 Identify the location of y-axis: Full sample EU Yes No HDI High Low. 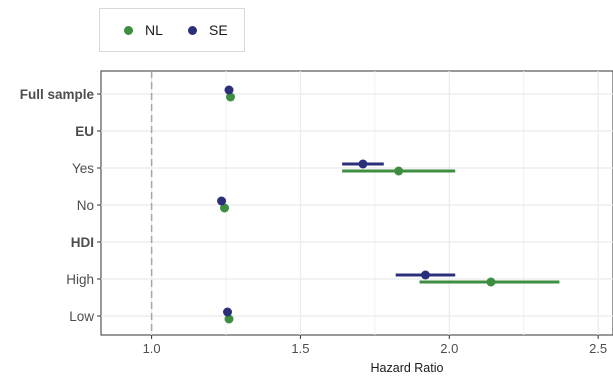
(60, 205).